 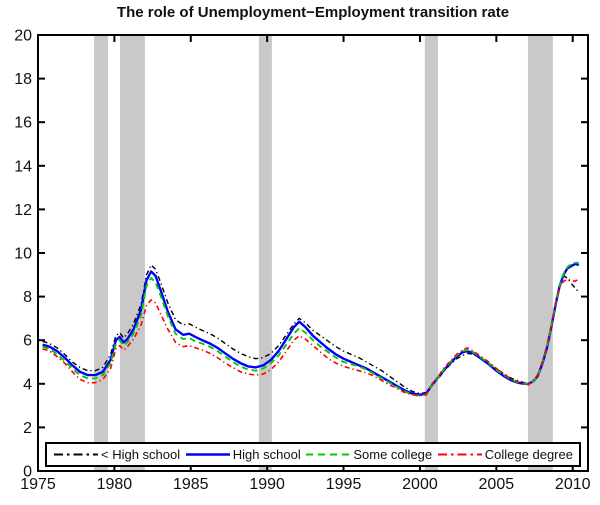 I want to click on y-tick-label: 12, so click(x=23, y=210).